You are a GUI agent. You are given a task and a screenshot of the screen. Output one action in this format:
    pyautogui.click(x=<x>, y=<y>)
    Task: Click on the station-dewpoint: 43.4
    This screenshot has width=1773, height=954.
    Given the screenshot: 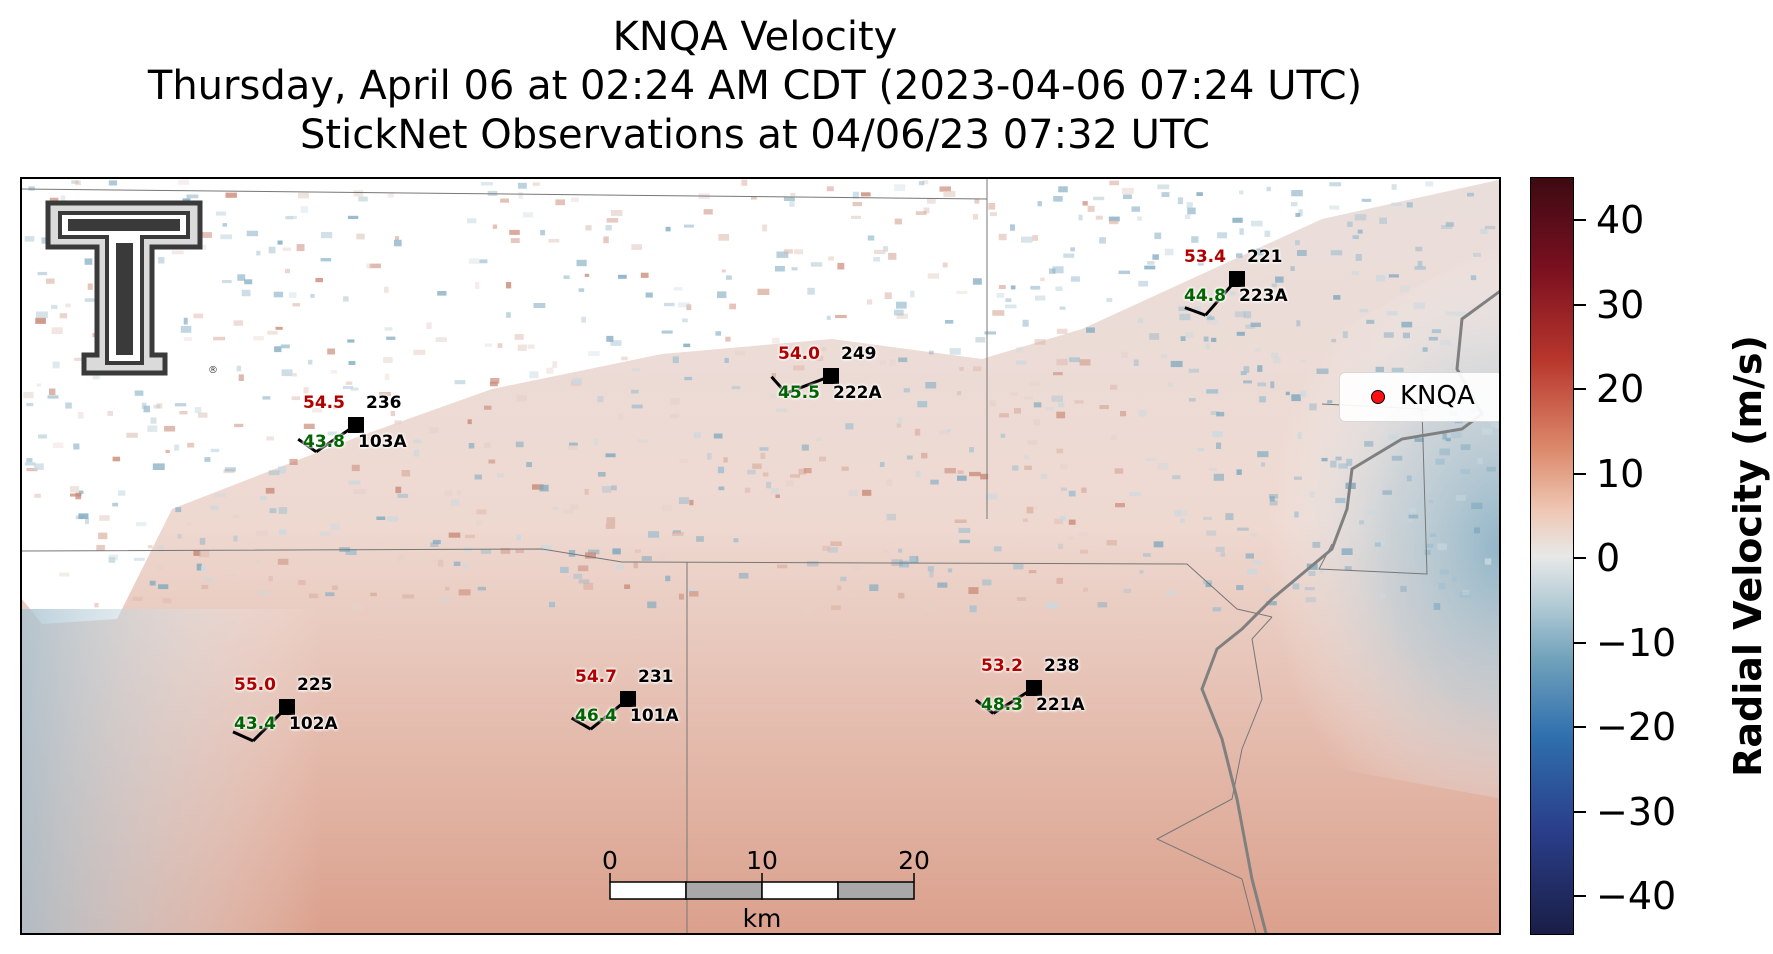 What is the action you would take?
    pyautogui.click(x=255, y=724)
    